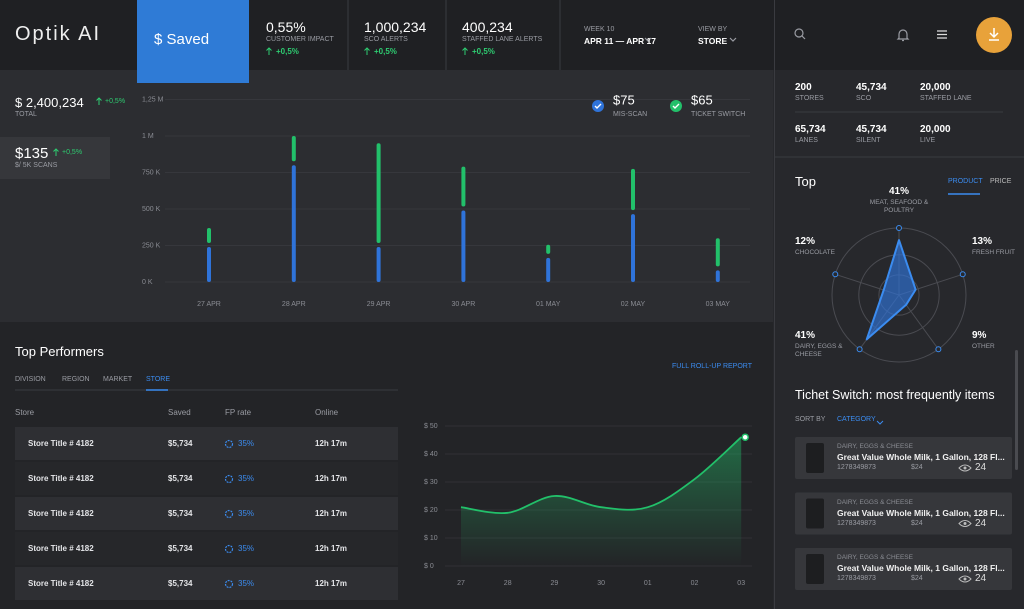 This screenshot has height=609, width=1024. I want to click on x-tick-label: 27 APR, so click(209, 304).